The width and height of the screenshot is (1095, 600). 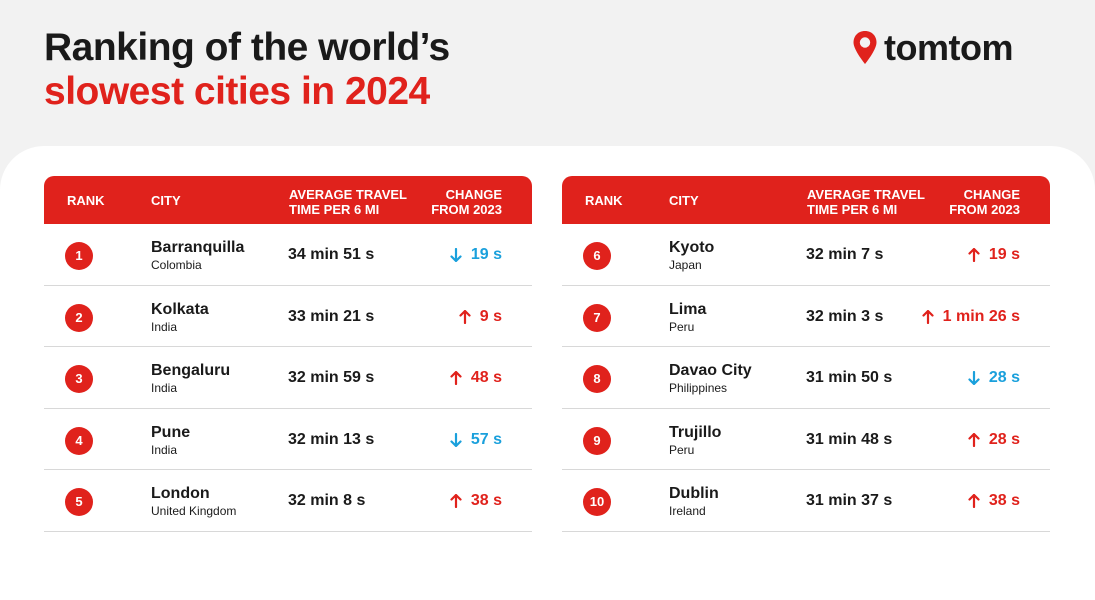 What do you see at coordinates (327, 500) in the screenshot?
I see `travel-time: 32 min 8 s` at bounding box center [327, 500].